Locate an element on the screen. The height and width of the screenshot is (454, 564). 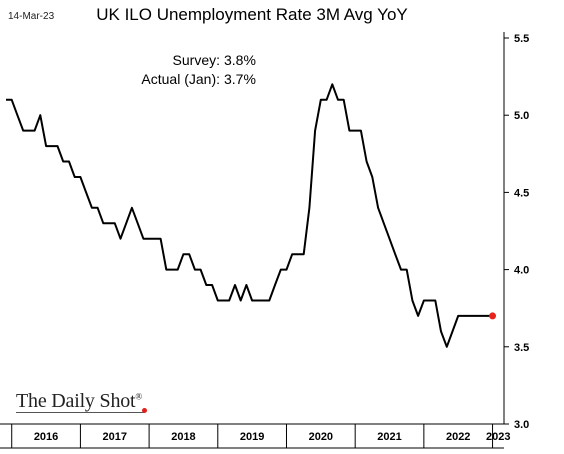
x-tick-label: 2021 is located at coordinates (389, 437).